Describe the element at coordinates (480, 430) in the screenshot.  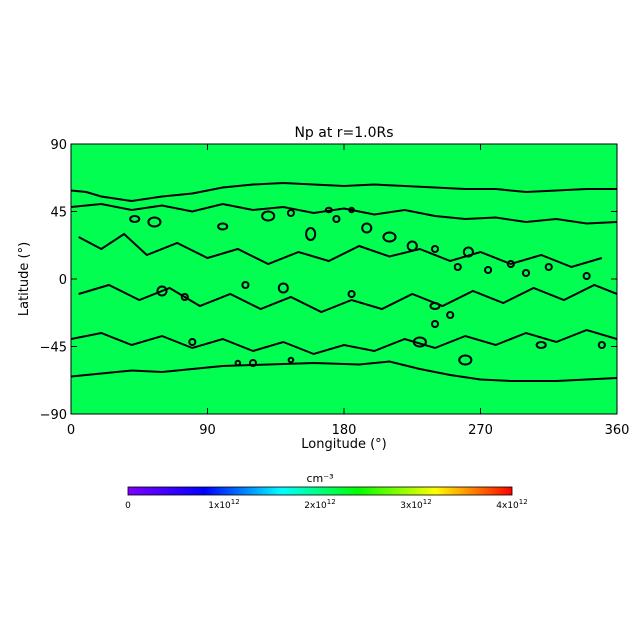
I see `x-tick-label: 270` at that location.